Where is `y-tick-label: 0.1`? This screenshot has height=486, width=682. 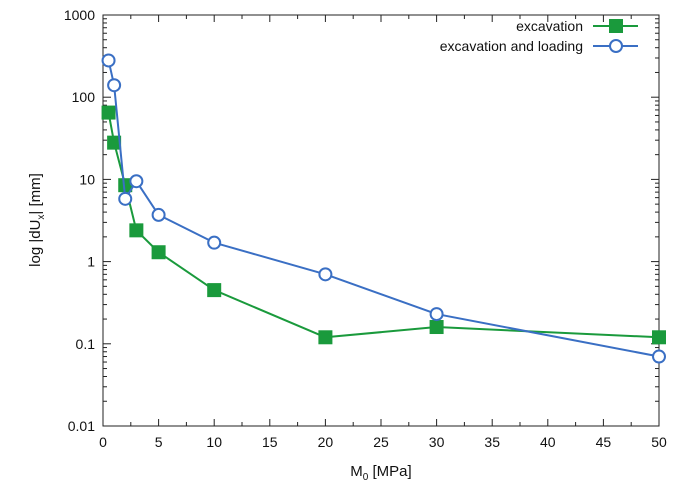
y-tick-label: 0.1 is located at coordinates (86, 344).